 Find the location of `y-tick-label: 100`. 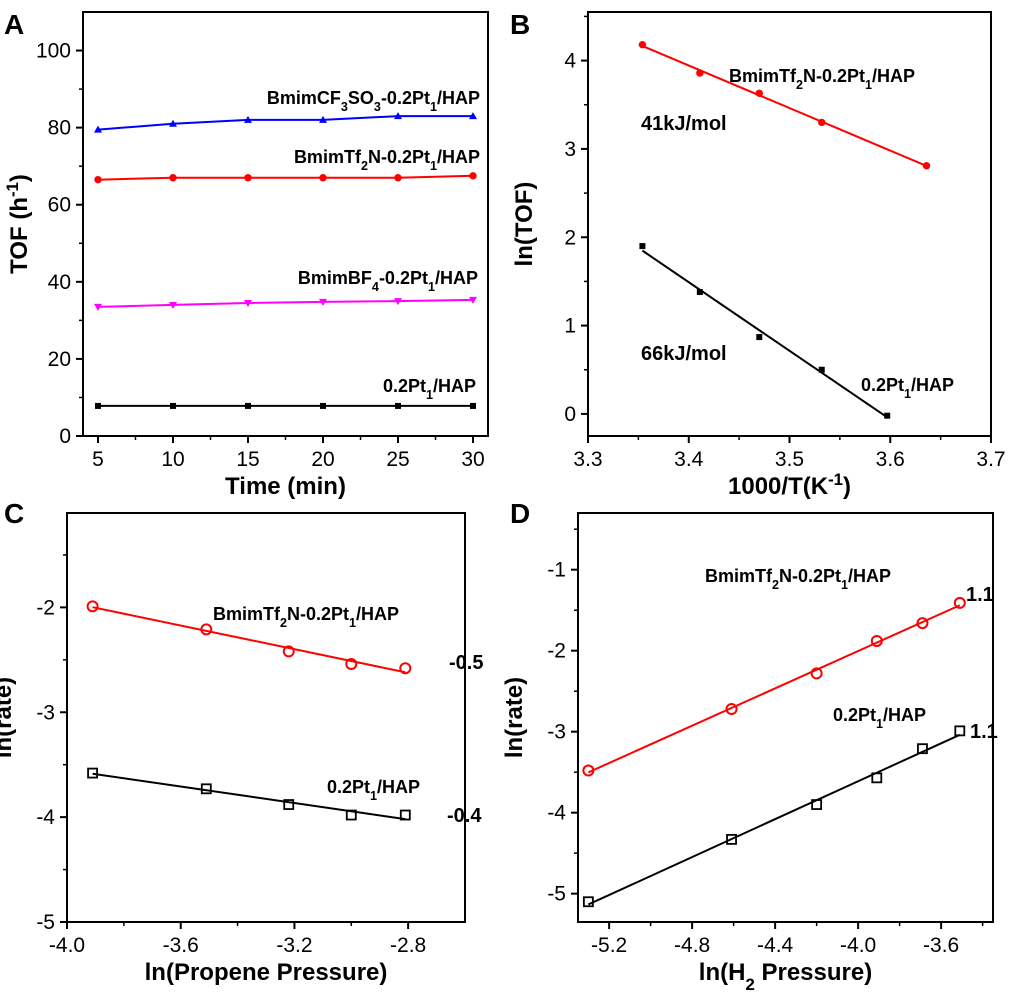

y-tick-label: 100 is located at coordinates (53, 51).